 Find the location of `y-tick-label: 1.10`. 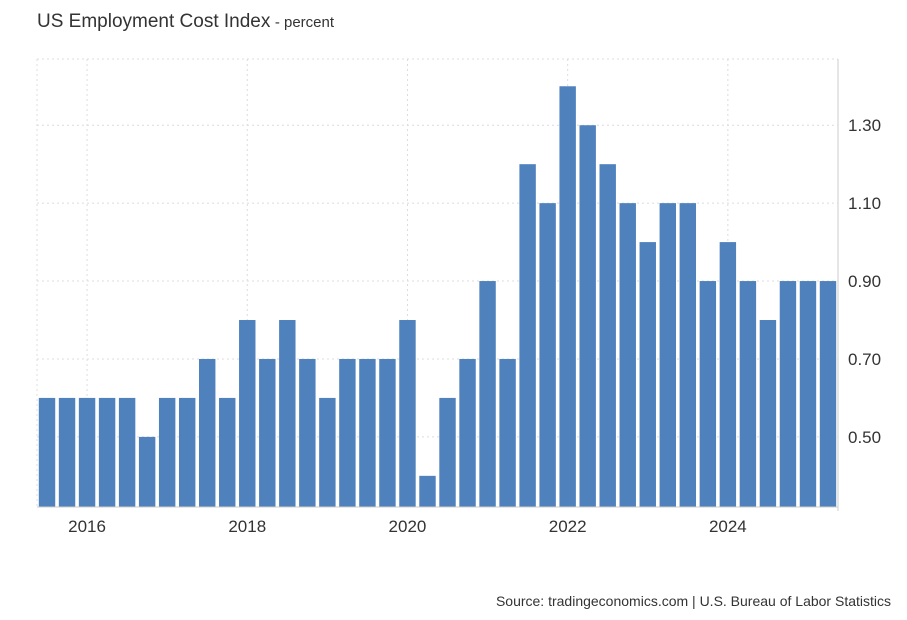

y-tick-label: 1.10 is located at coordinates (864, 203).